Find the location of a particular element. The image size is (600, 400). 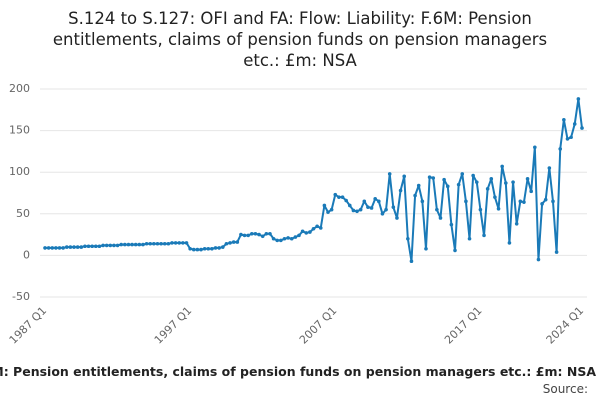

x-tick-label: 2024 Q1 is located at coordinates (565, 325).